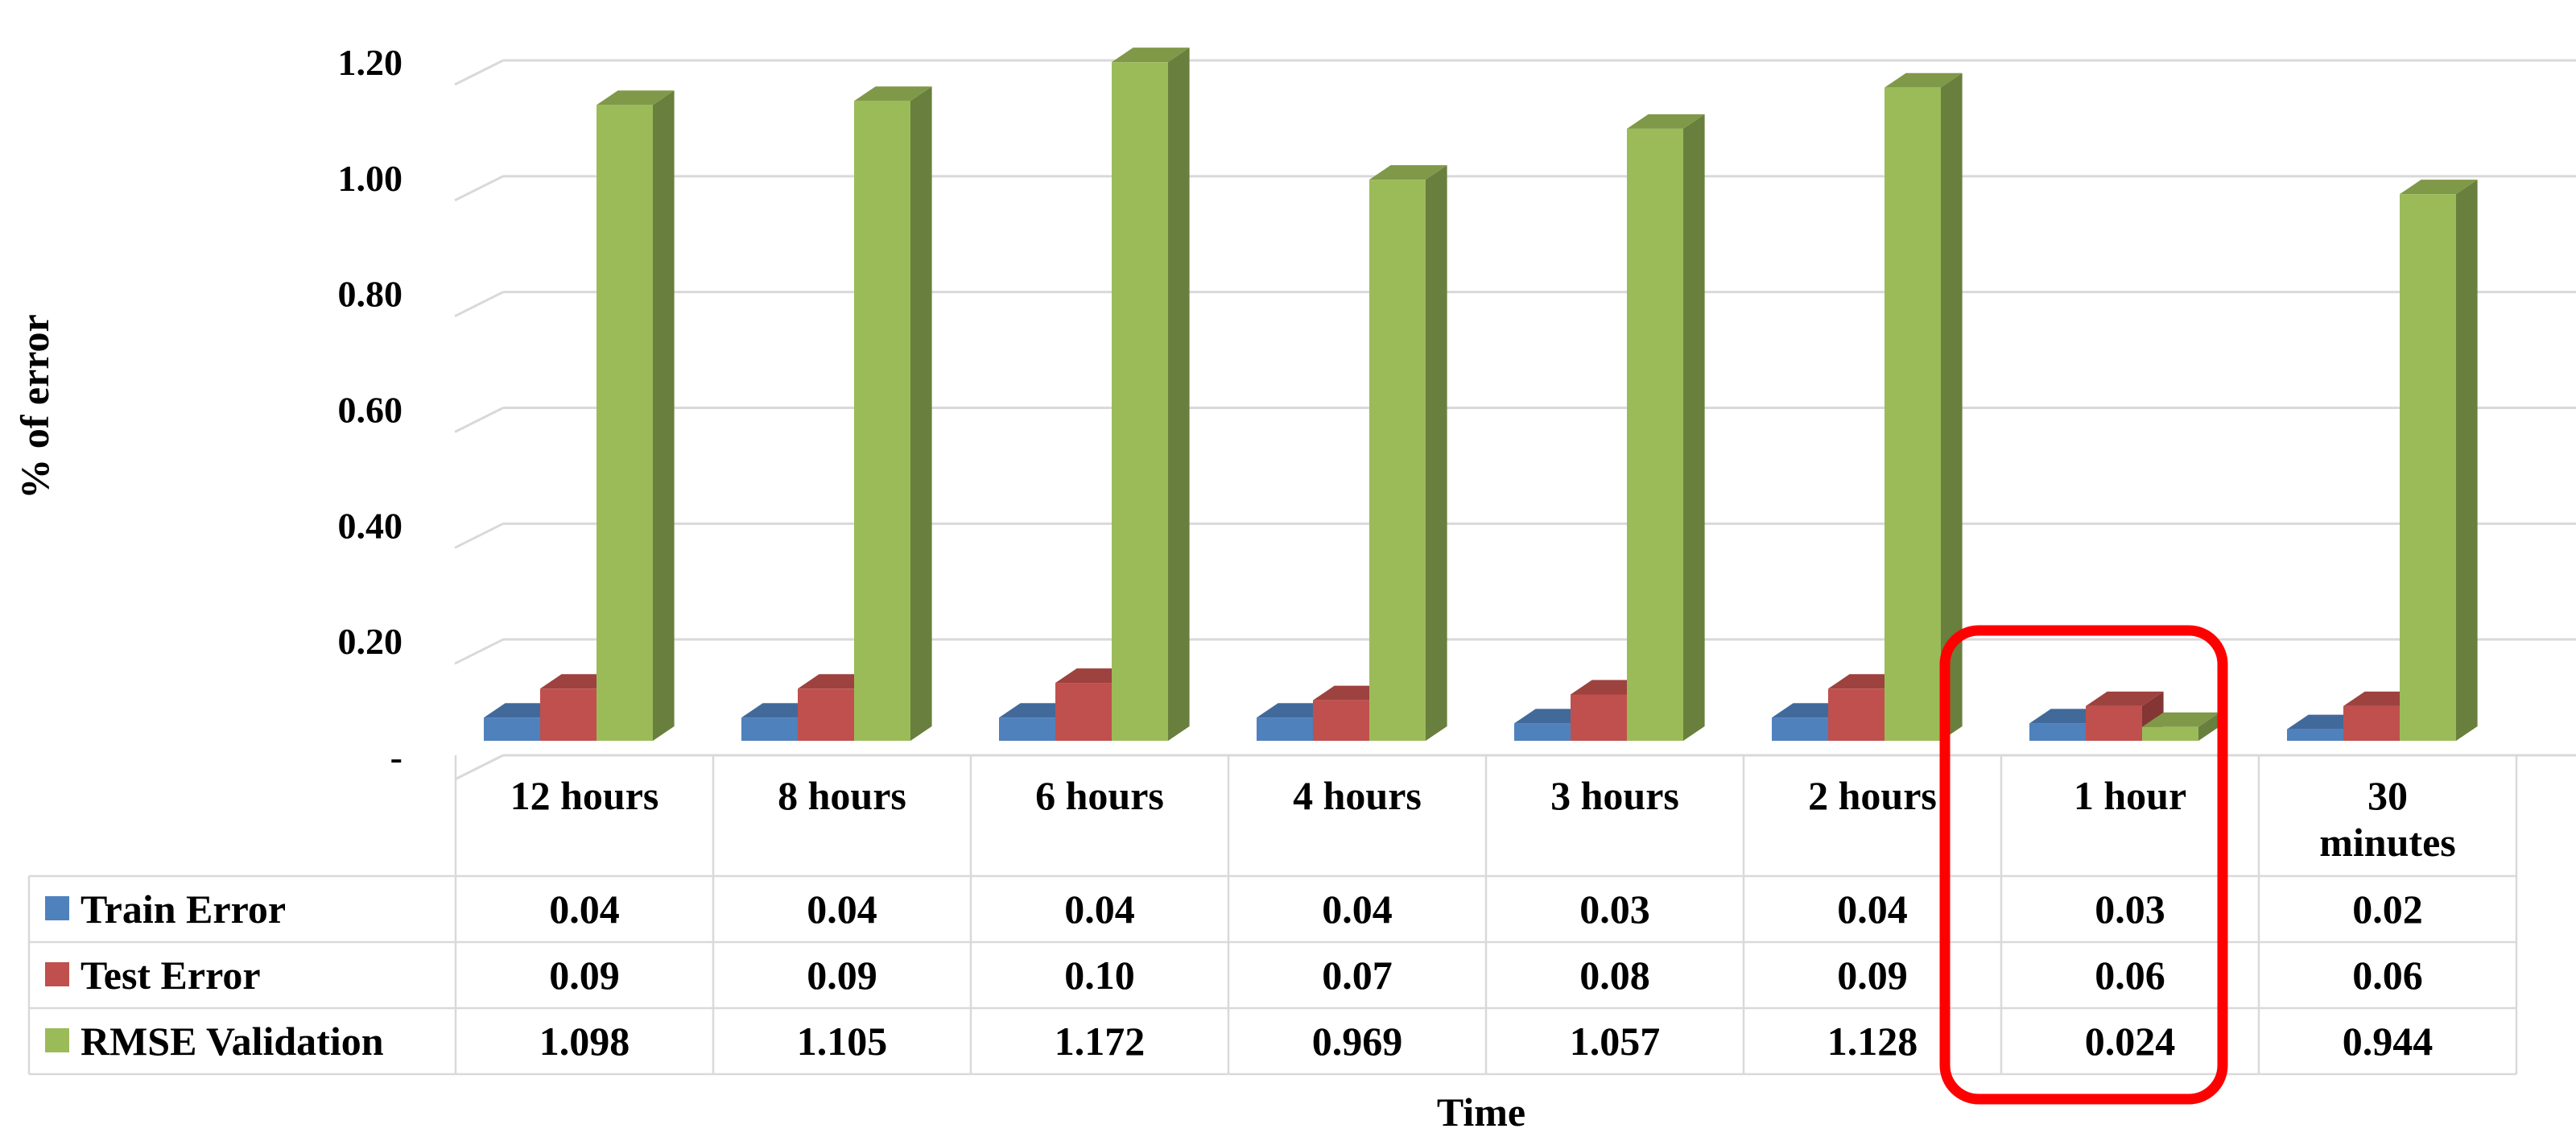 Image resolution: width=2576 pixels, height=1145 pixels. What do you see at coordinates (584, 795) in the screenshot?
I see `category-label: 12 hours` at bounding box center [584, 795].